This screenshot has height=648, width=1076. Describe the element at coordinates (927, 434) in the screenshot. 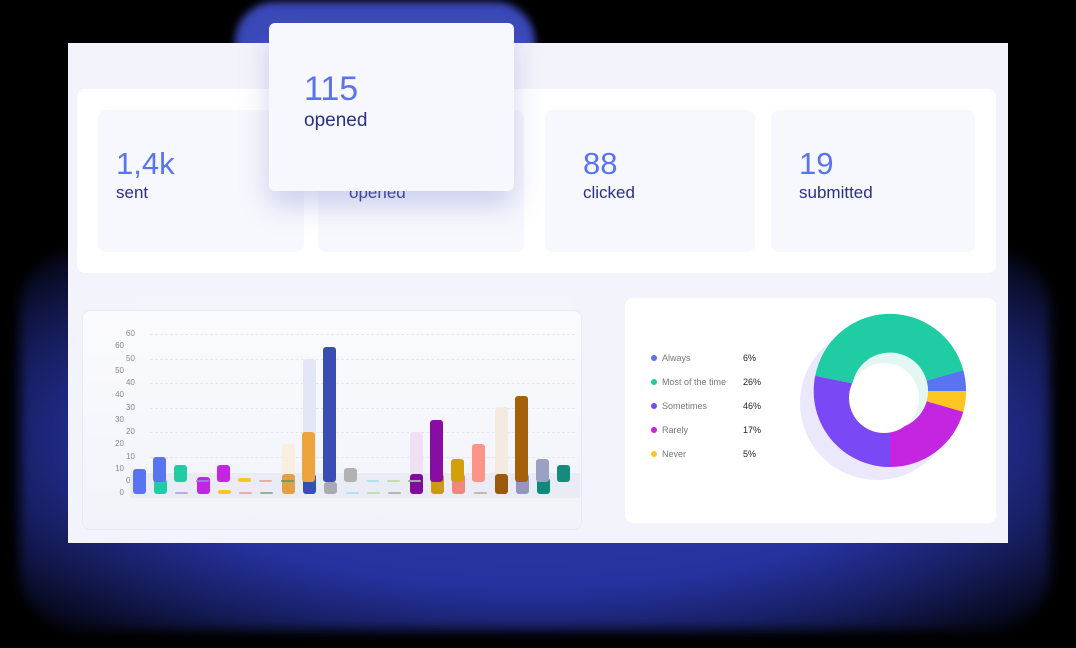

I see `segment-rarely` at that location.